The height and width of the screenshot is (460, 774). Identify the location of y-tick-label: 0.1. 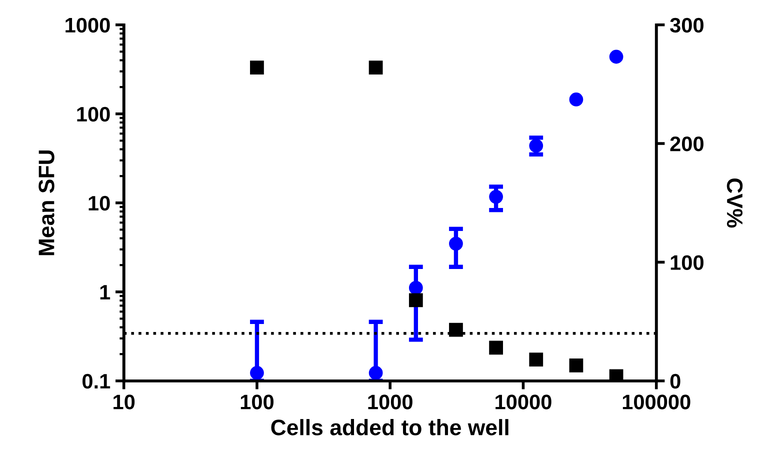
(96, 381).